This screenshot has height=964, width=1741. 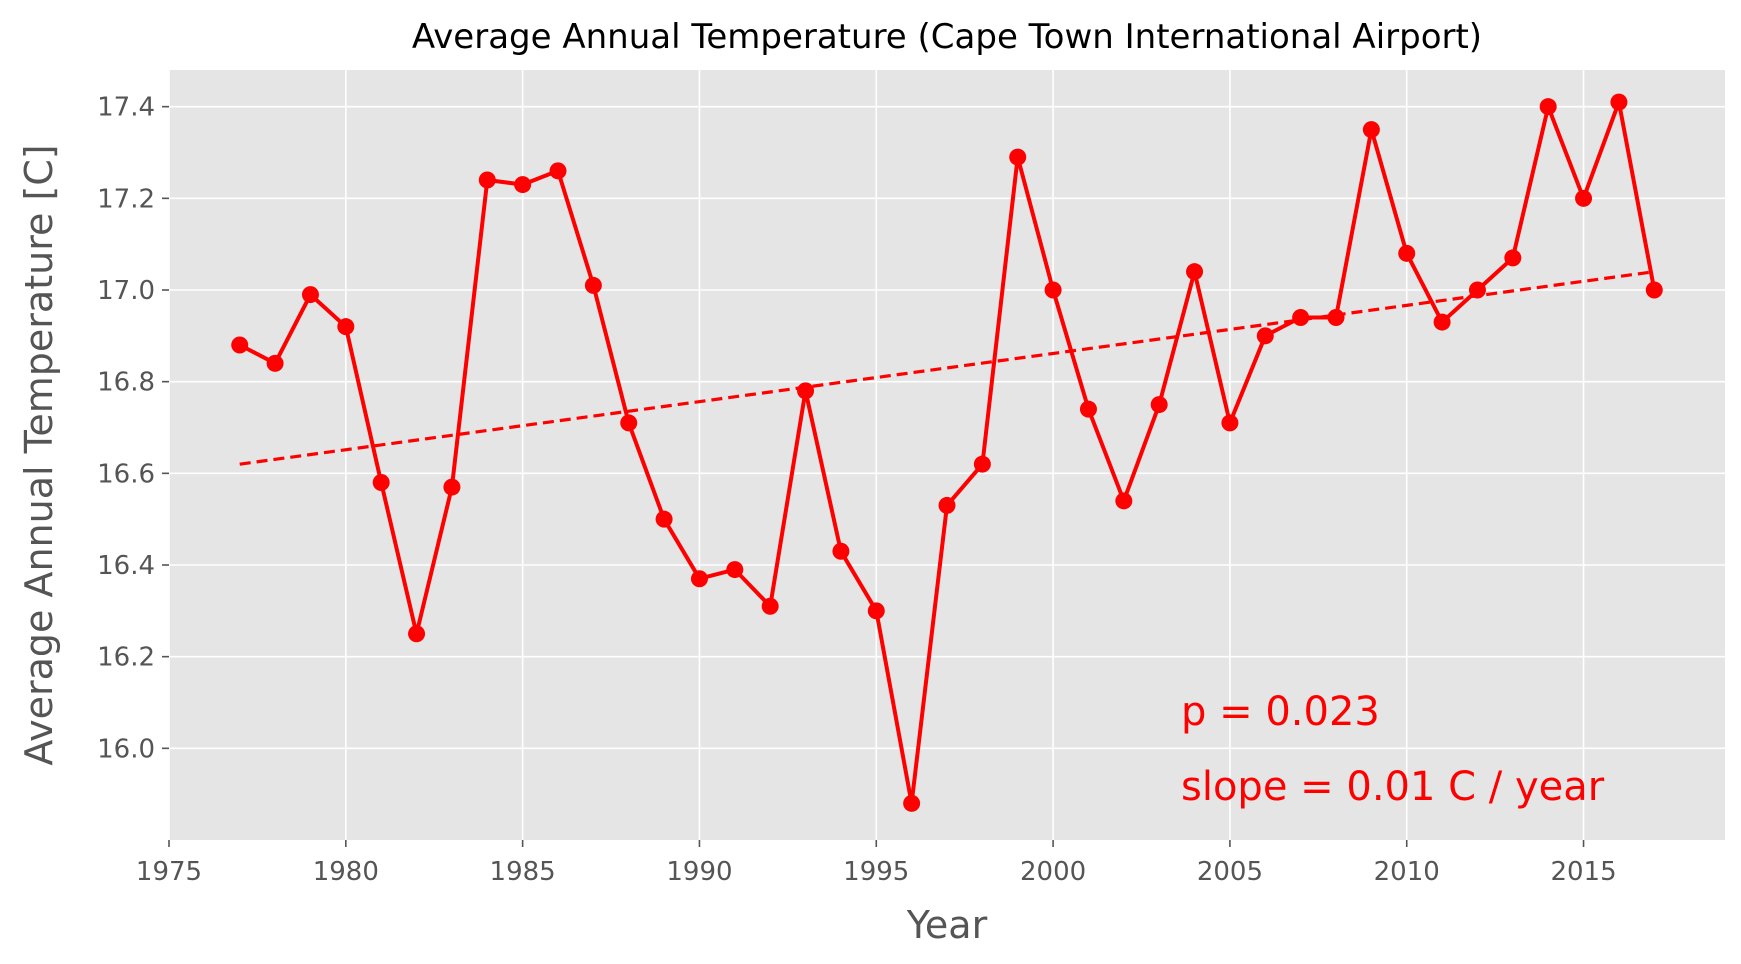 I want to click on slope-annotation: slope = 0.01 C / year, so click(x=1393, y=787).